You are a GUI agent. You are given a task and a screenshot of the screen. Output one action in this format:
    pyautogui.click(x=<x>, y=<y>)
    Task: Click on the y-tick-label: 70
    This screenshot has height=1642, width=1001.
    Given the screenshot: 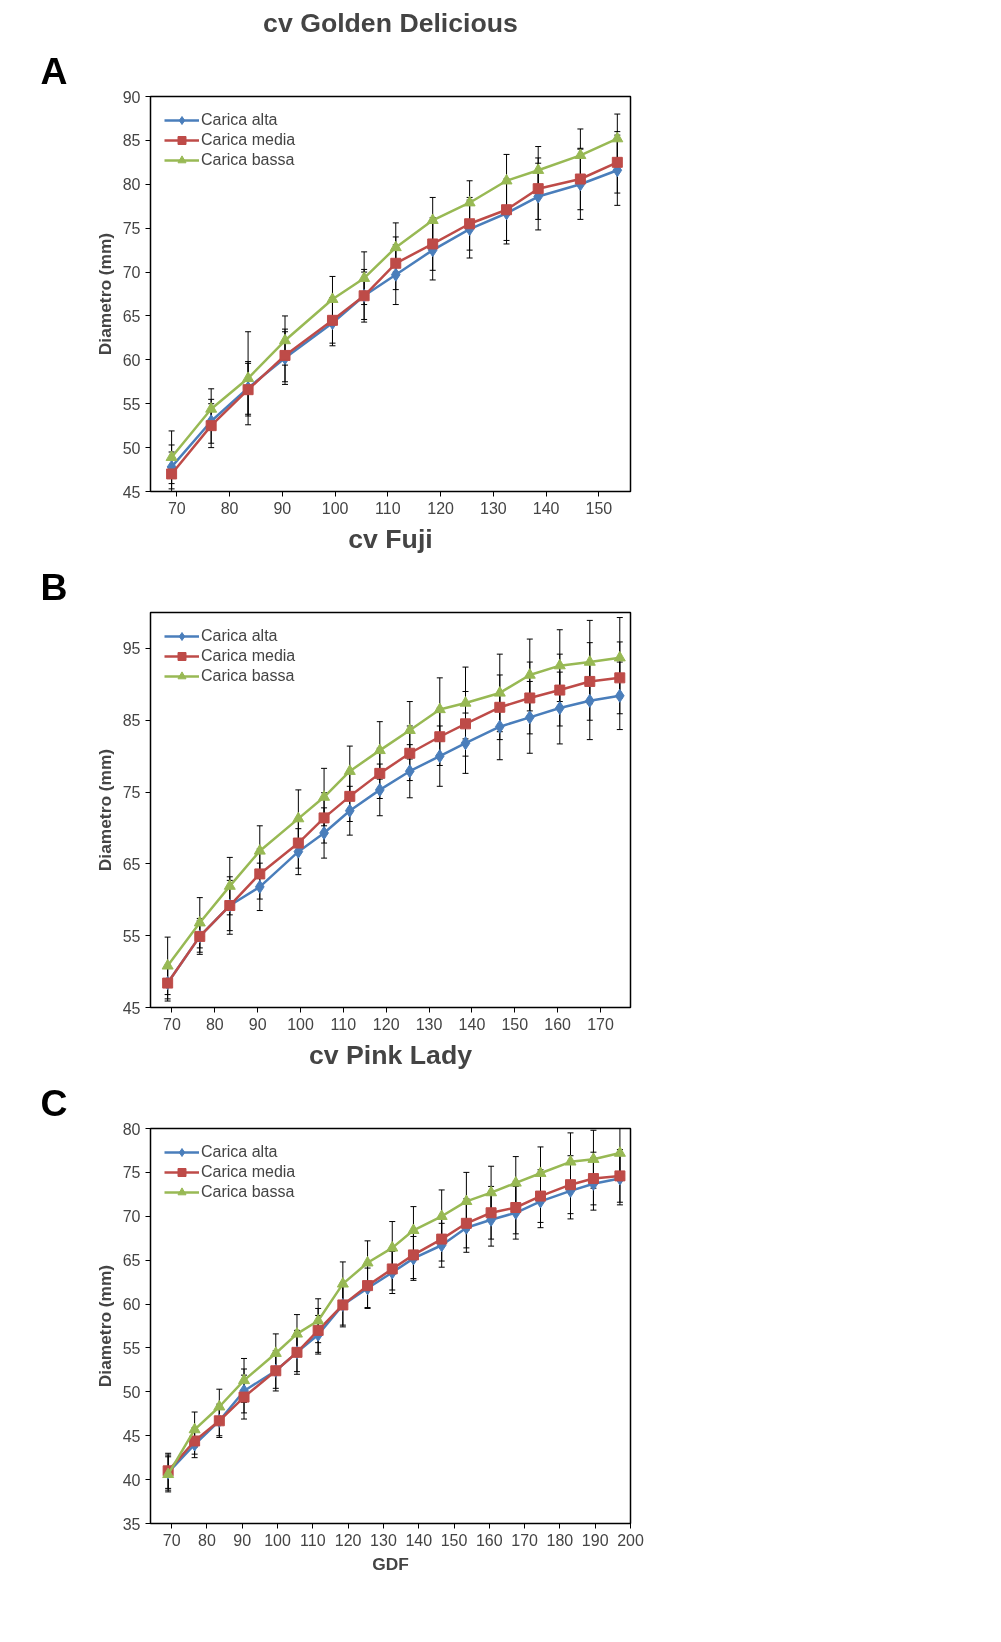 What is the action you would take?
    pyautogui.click(x=131, y=273)
    